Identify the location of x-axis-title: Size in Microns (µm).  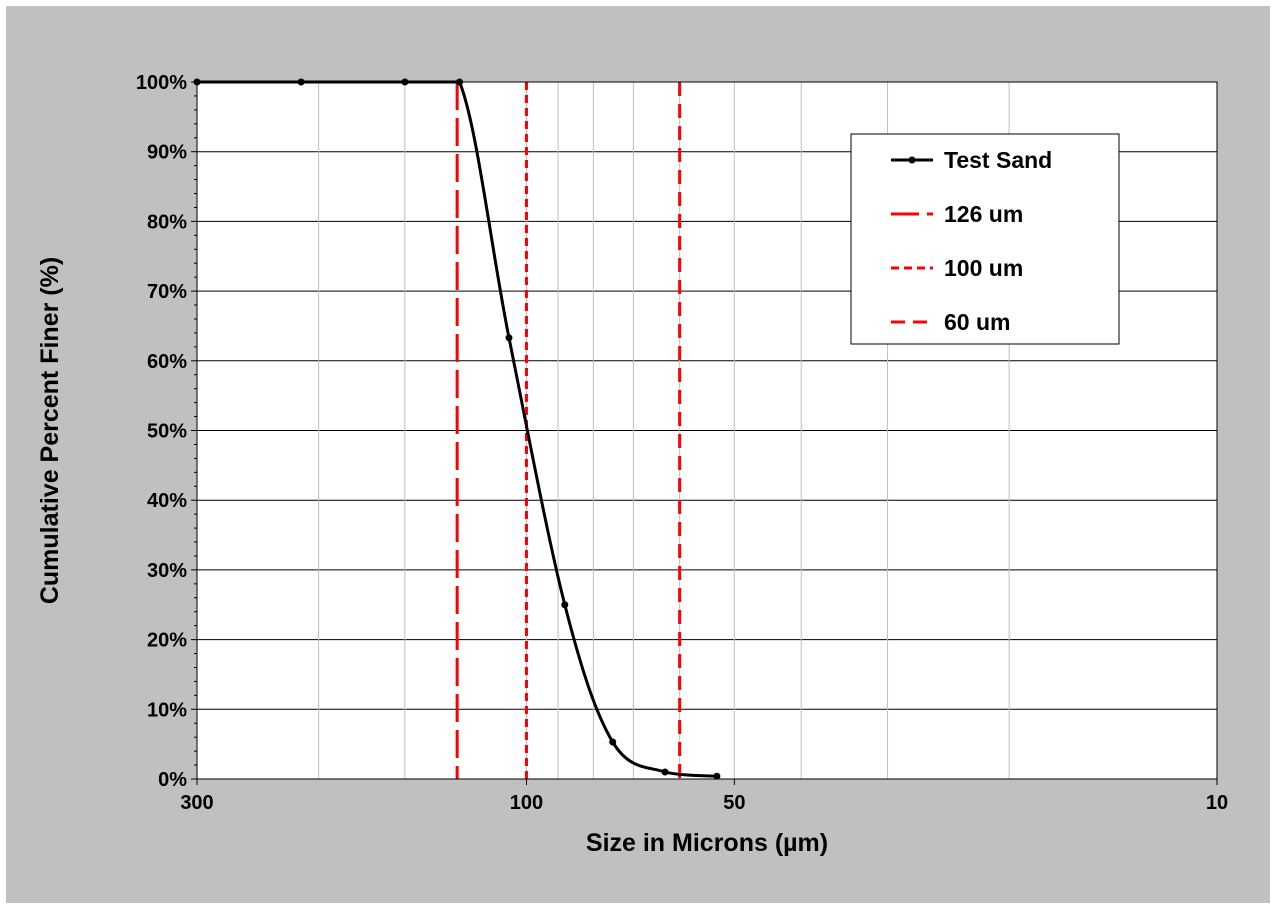
(707, 843).